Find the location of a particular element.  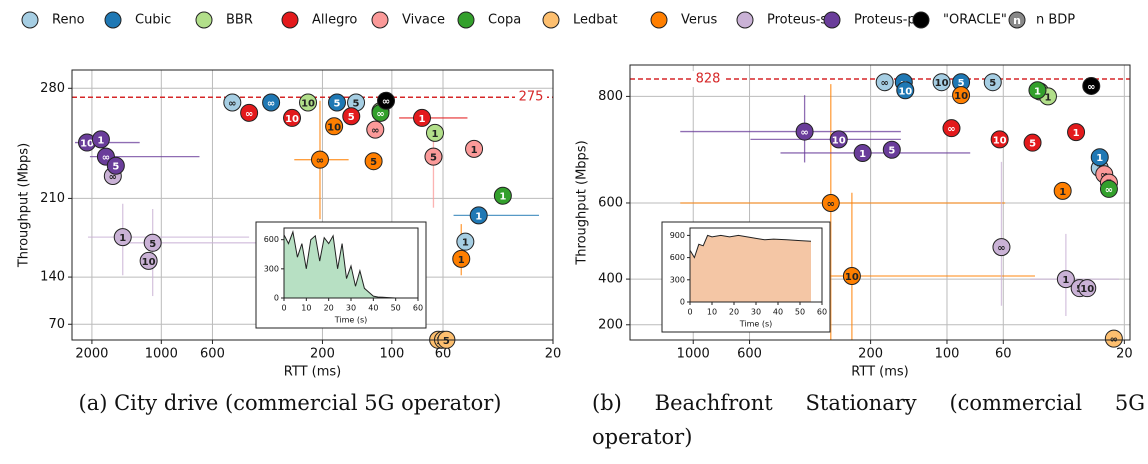

inset-y-tick-label: 600 is located at coordinates (677, 257).